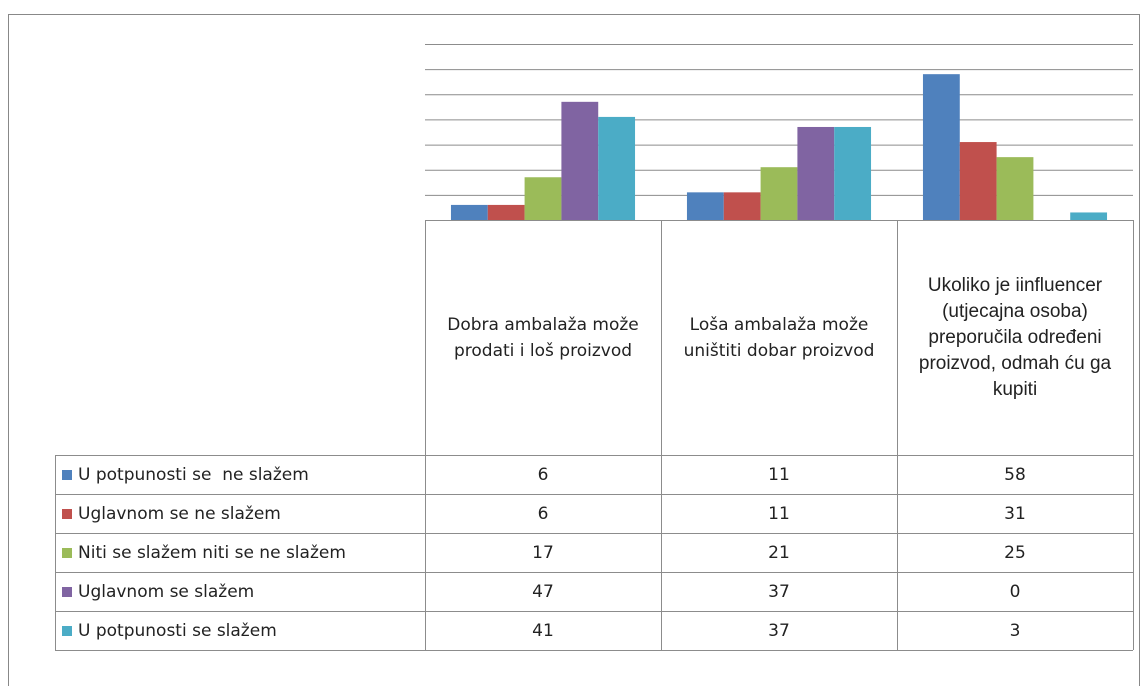  I want to click on legend-entry: U potpunosti se slažem, so click(243, 630).